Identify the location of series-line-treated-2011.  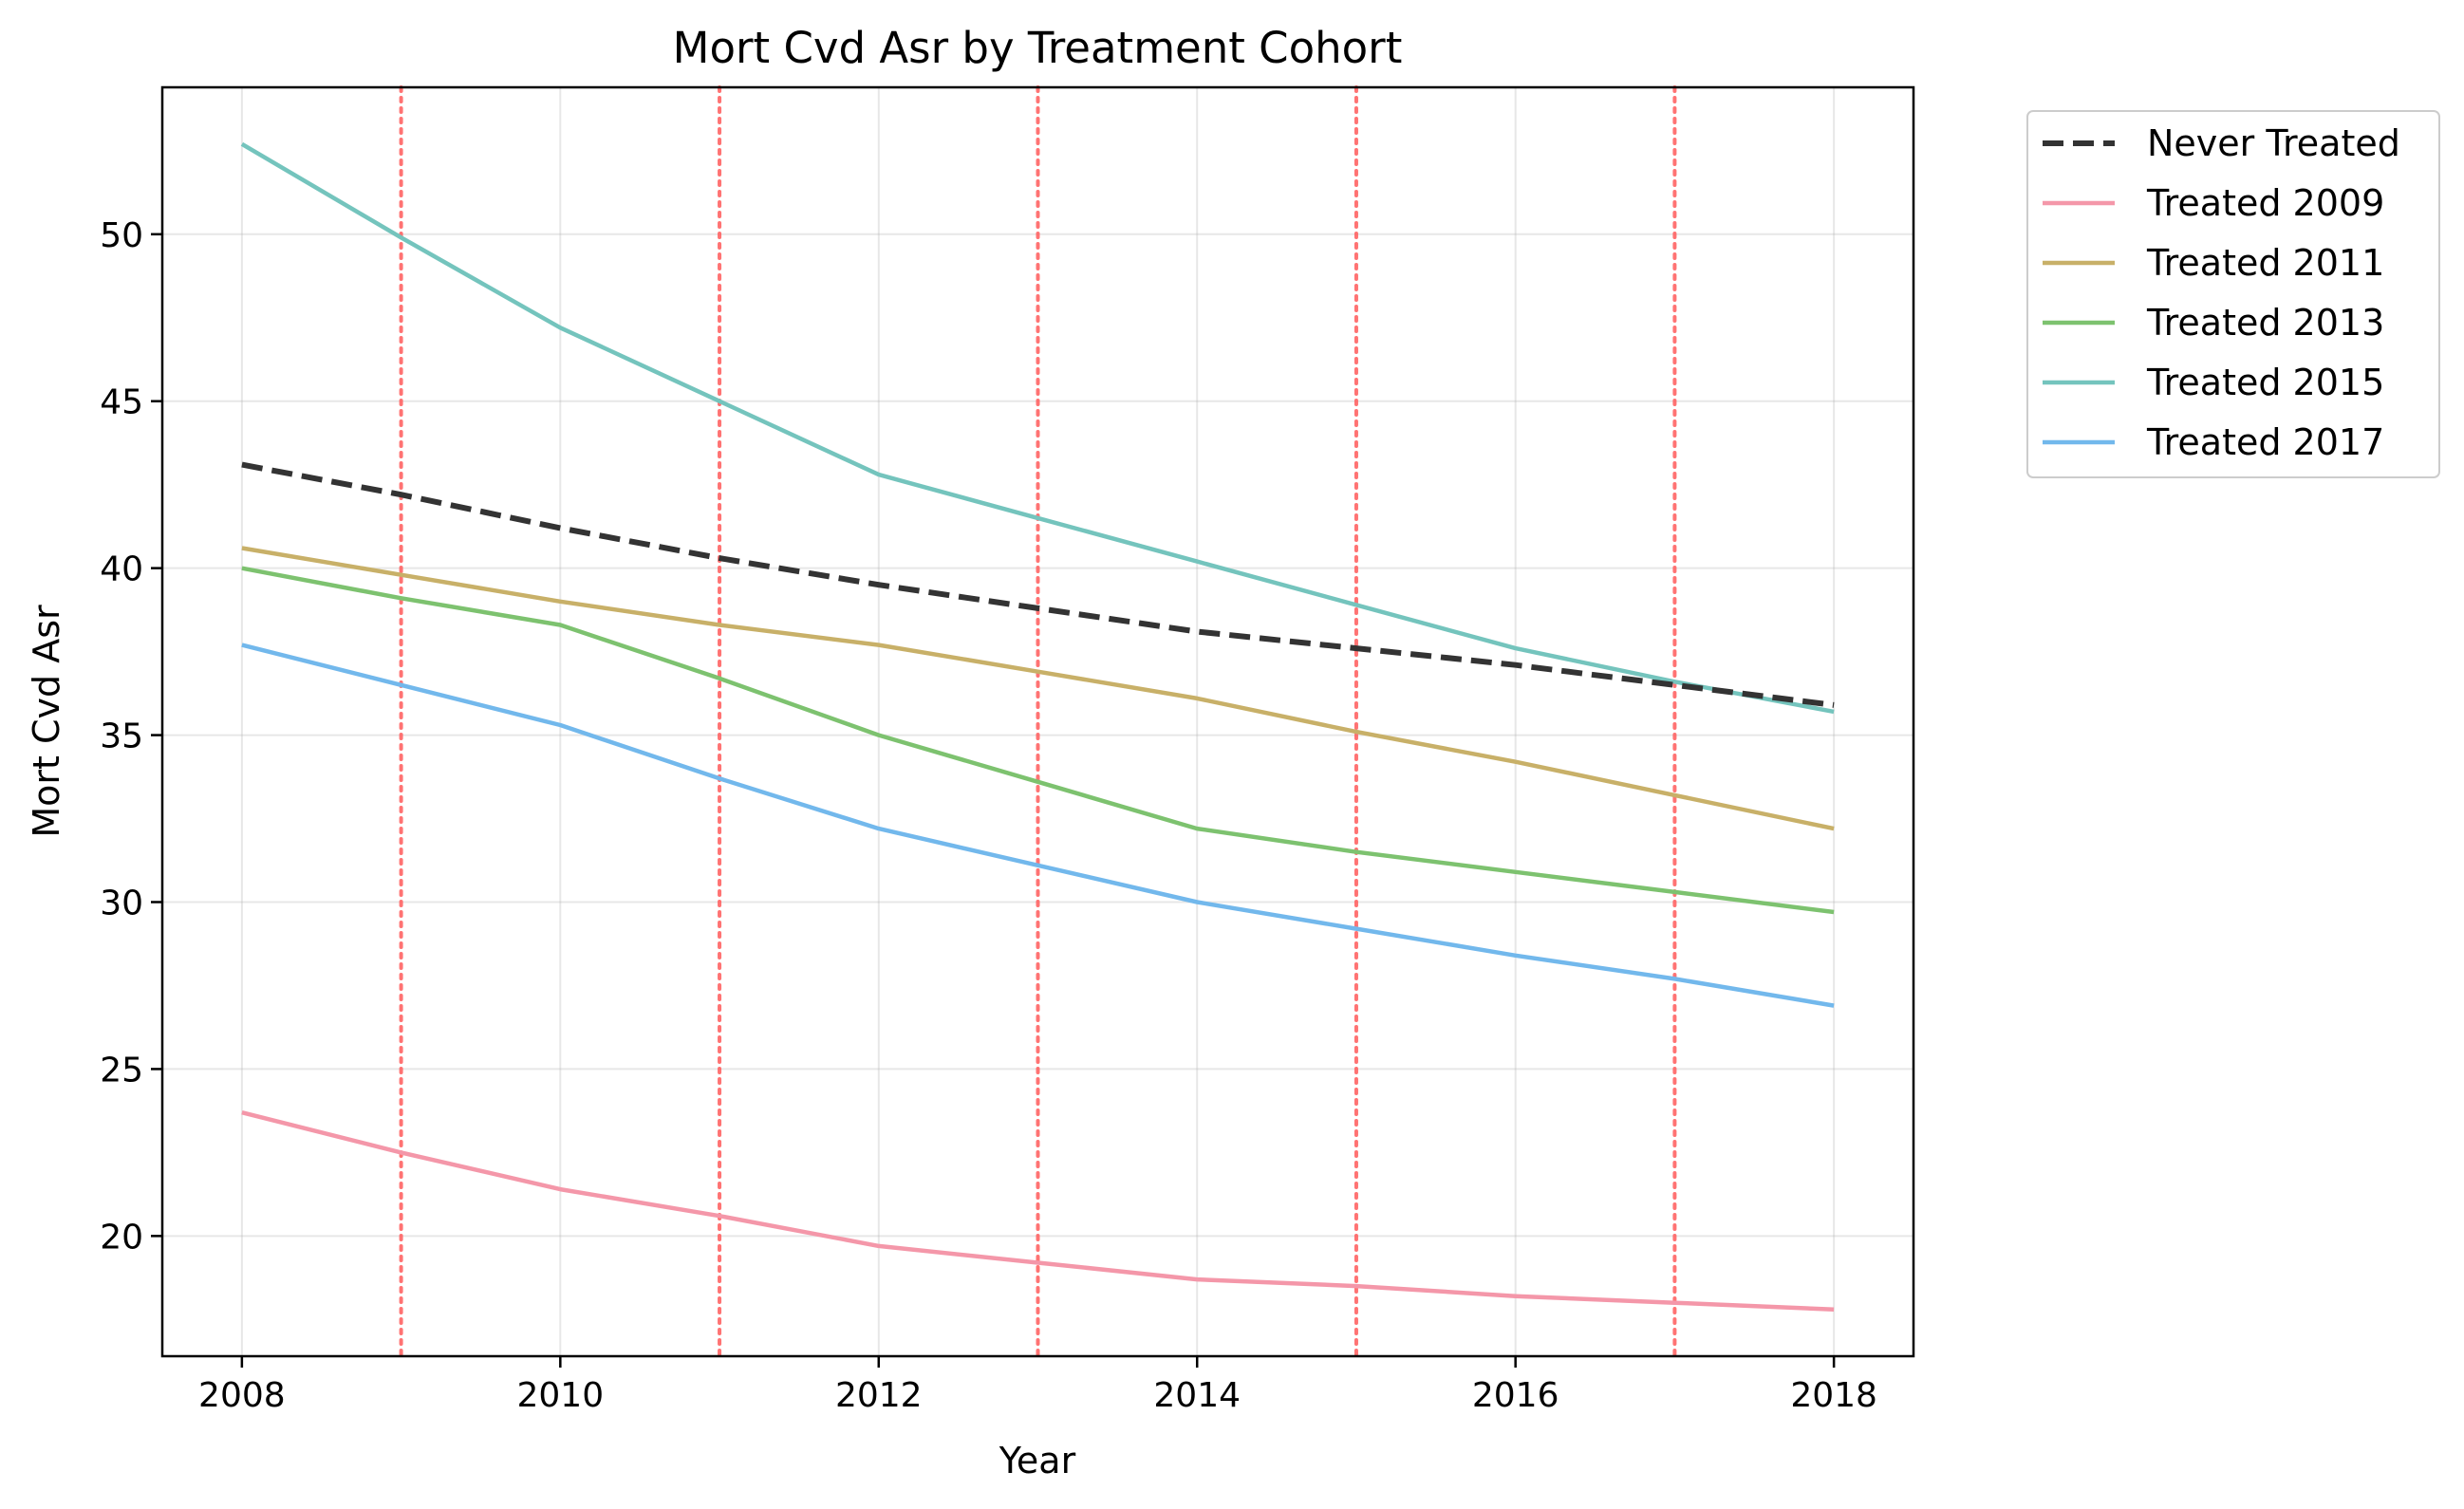
(1038, 688).